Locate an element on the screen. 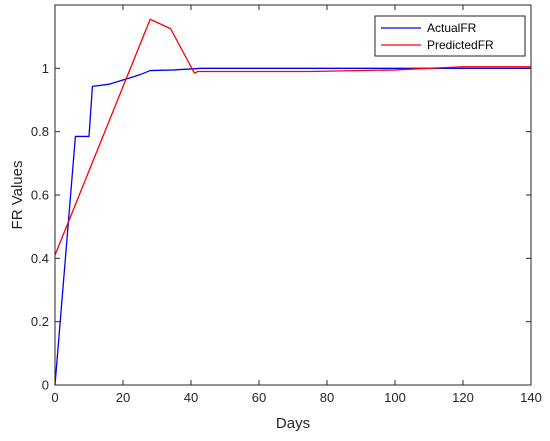 This screenshot has height=441, width=550. y-axis-label: FR Values is located at coordinates (17, 195).